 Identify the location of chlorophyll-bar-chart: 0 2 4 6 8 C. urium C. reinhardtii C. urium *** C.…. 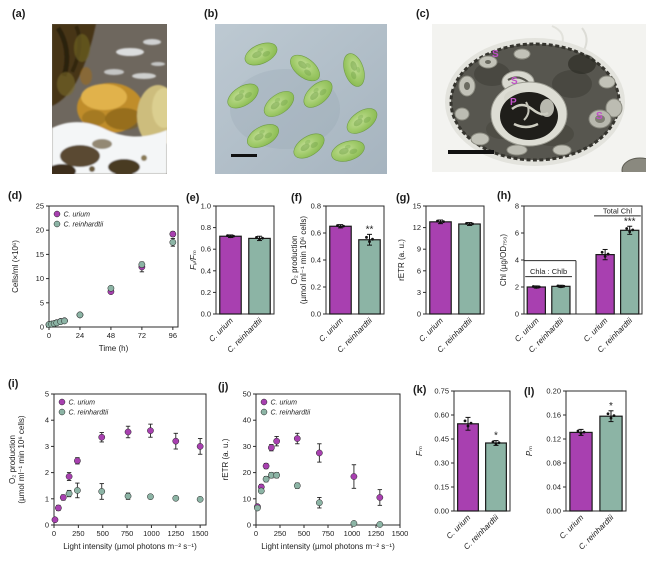
(573, 284).